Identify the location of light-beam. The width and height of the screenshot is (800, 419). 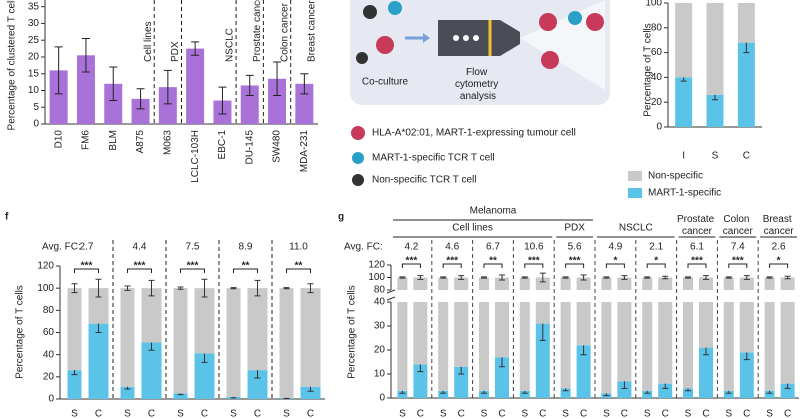
(562, 45).